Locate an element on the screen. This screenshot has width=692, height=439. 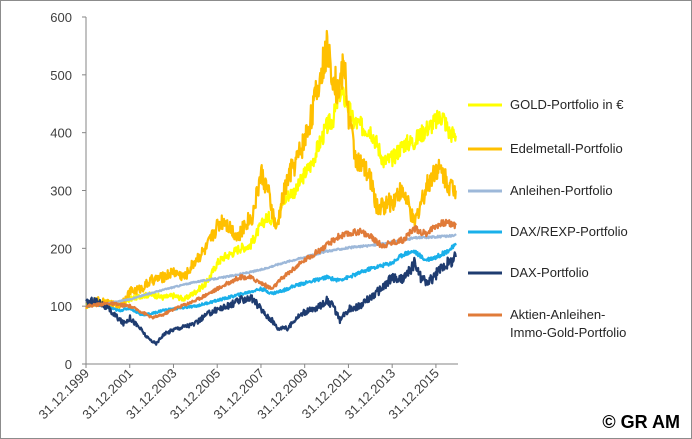
copyright-label: © GR AM is located at coordinates (641, 422).